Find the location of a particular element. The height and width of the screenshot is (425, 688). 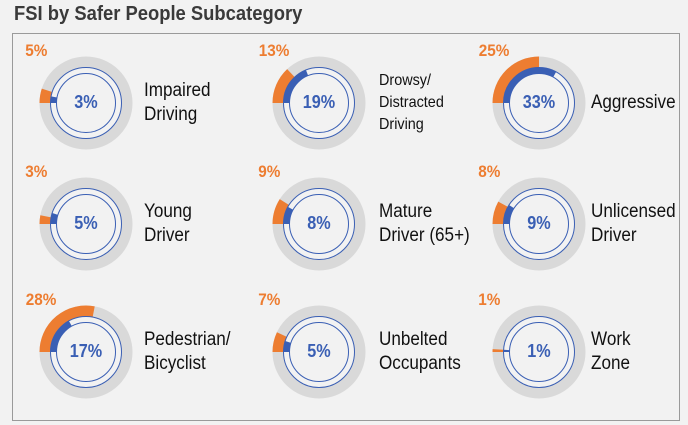

subcategory-item: 8% 9% Unlicensed Driver is located at coordinates (583, 224).